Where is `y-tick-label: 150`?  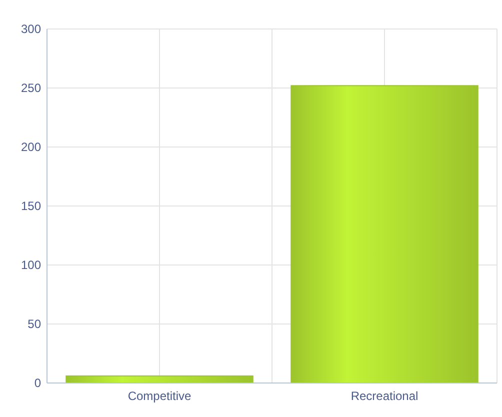
y-tick-label: 150 is located at coordinates (31, 206).